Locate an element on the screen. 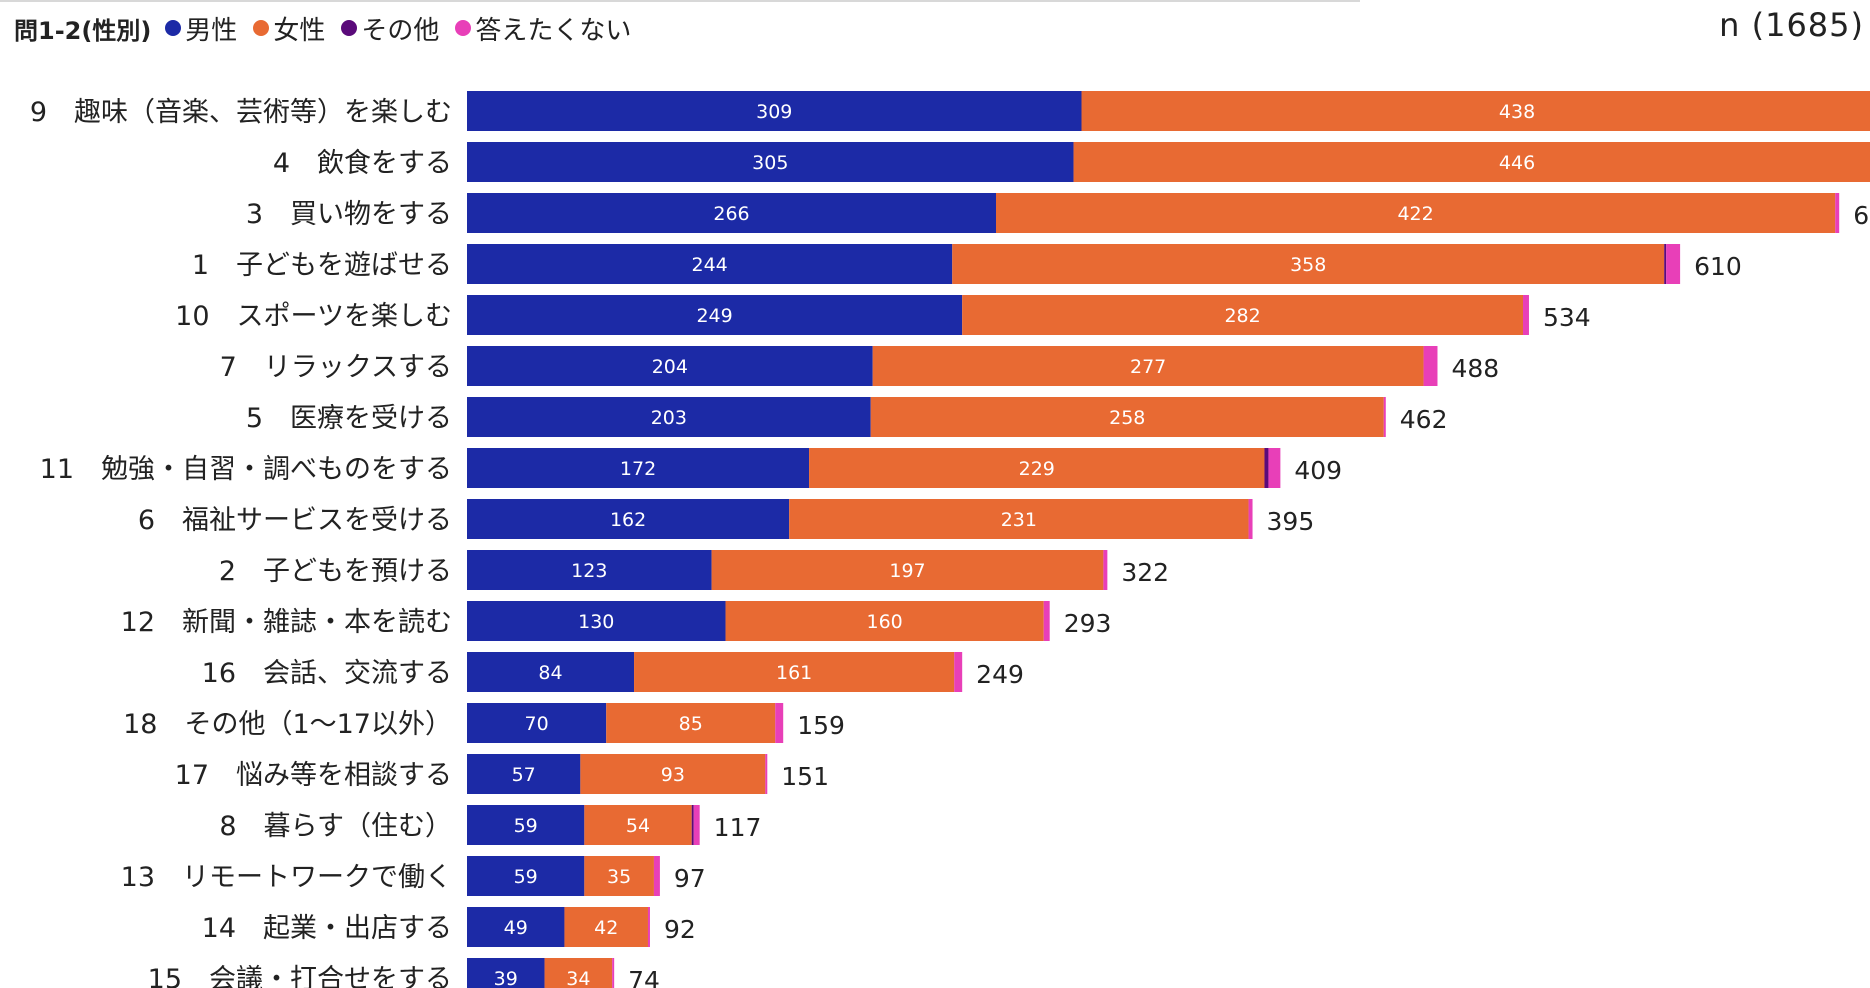  category-label: 4 飲食をする is located at coordinates (362, 163).